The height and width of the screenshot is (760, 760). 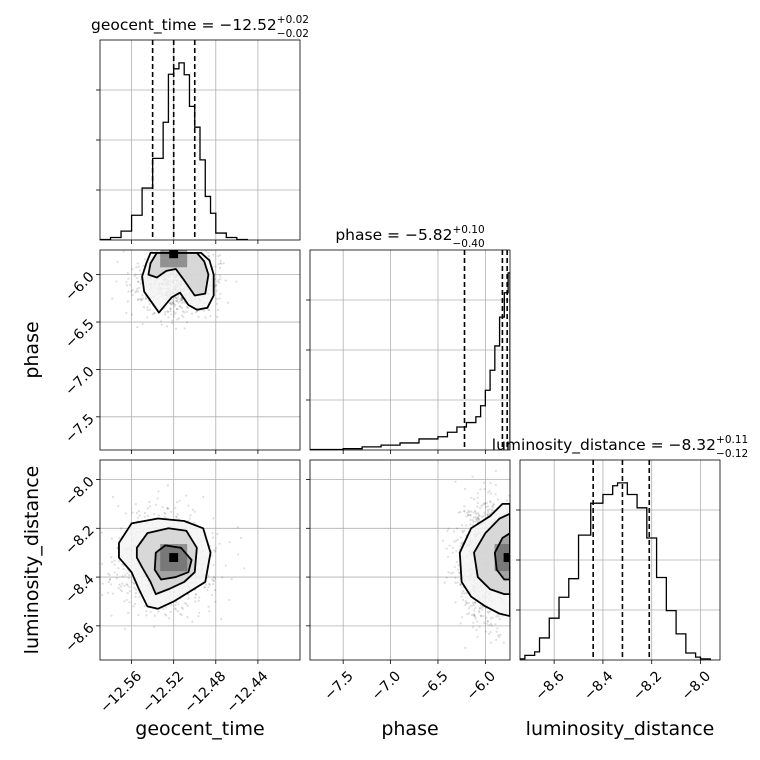 What do you see at coordinates (620, 444) in the screenshot?
I see `panel-title-luminosity_distance: luminosity_distance = −8.32+0.11` at bounding box center [620, 444].